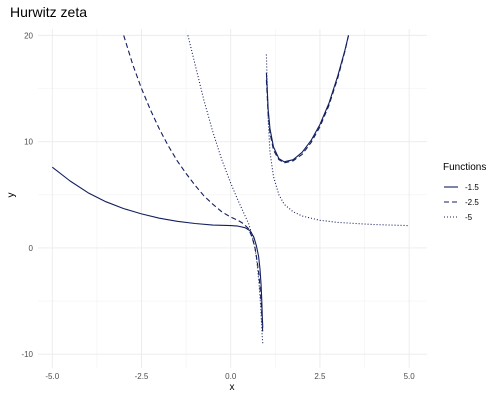 The image size is (500, 400). I want to click on legend-item: -2.5, so click(461, 202).